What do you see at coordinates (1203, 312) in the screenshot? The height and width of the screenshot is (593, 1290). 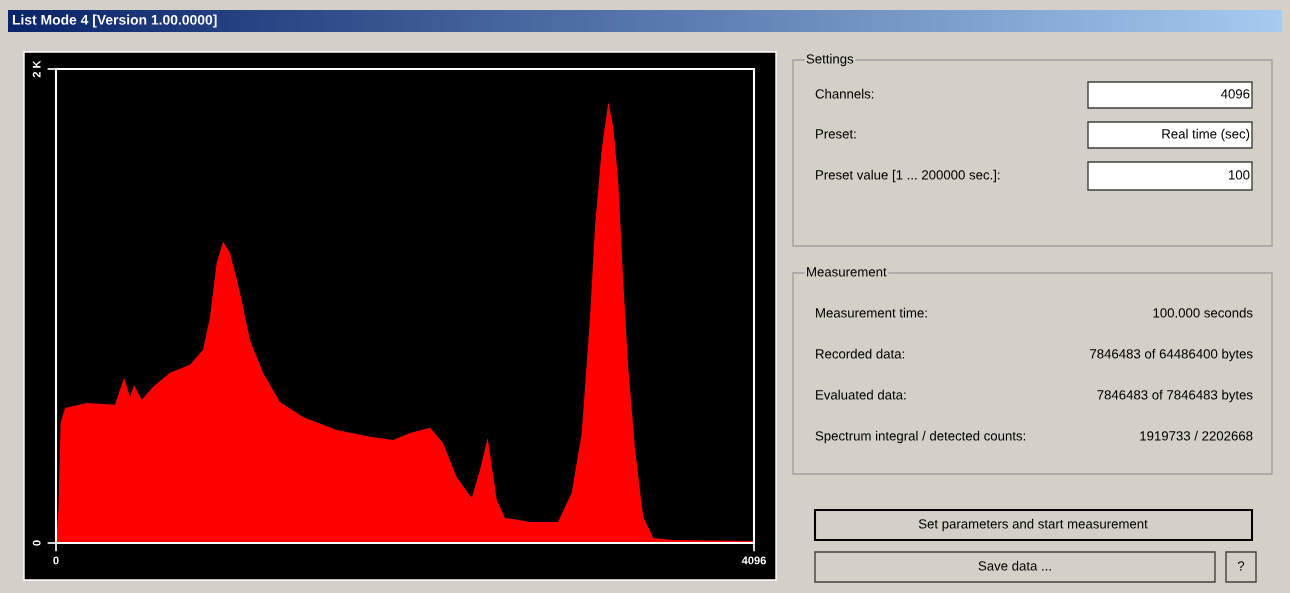 I see `text: 100.000 seconds` at bounding box center [1203, 312].